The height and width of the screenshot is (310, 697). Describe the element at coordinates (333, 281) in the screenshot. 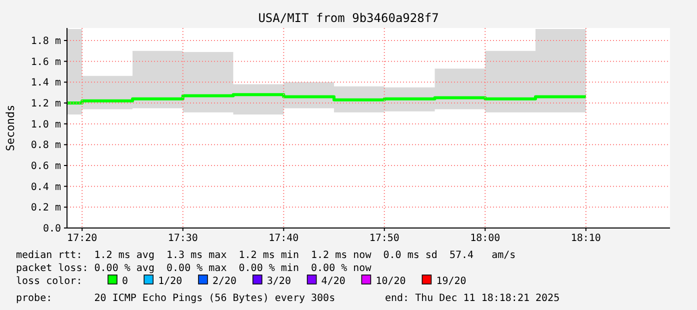

I see `legend-label: 4/20` at that location.